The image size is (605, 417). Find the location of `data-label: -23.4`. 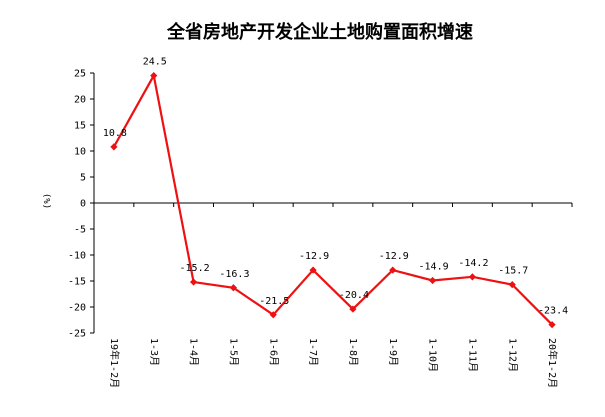

data-label: -23.4 is located at coordinates (553, 311).